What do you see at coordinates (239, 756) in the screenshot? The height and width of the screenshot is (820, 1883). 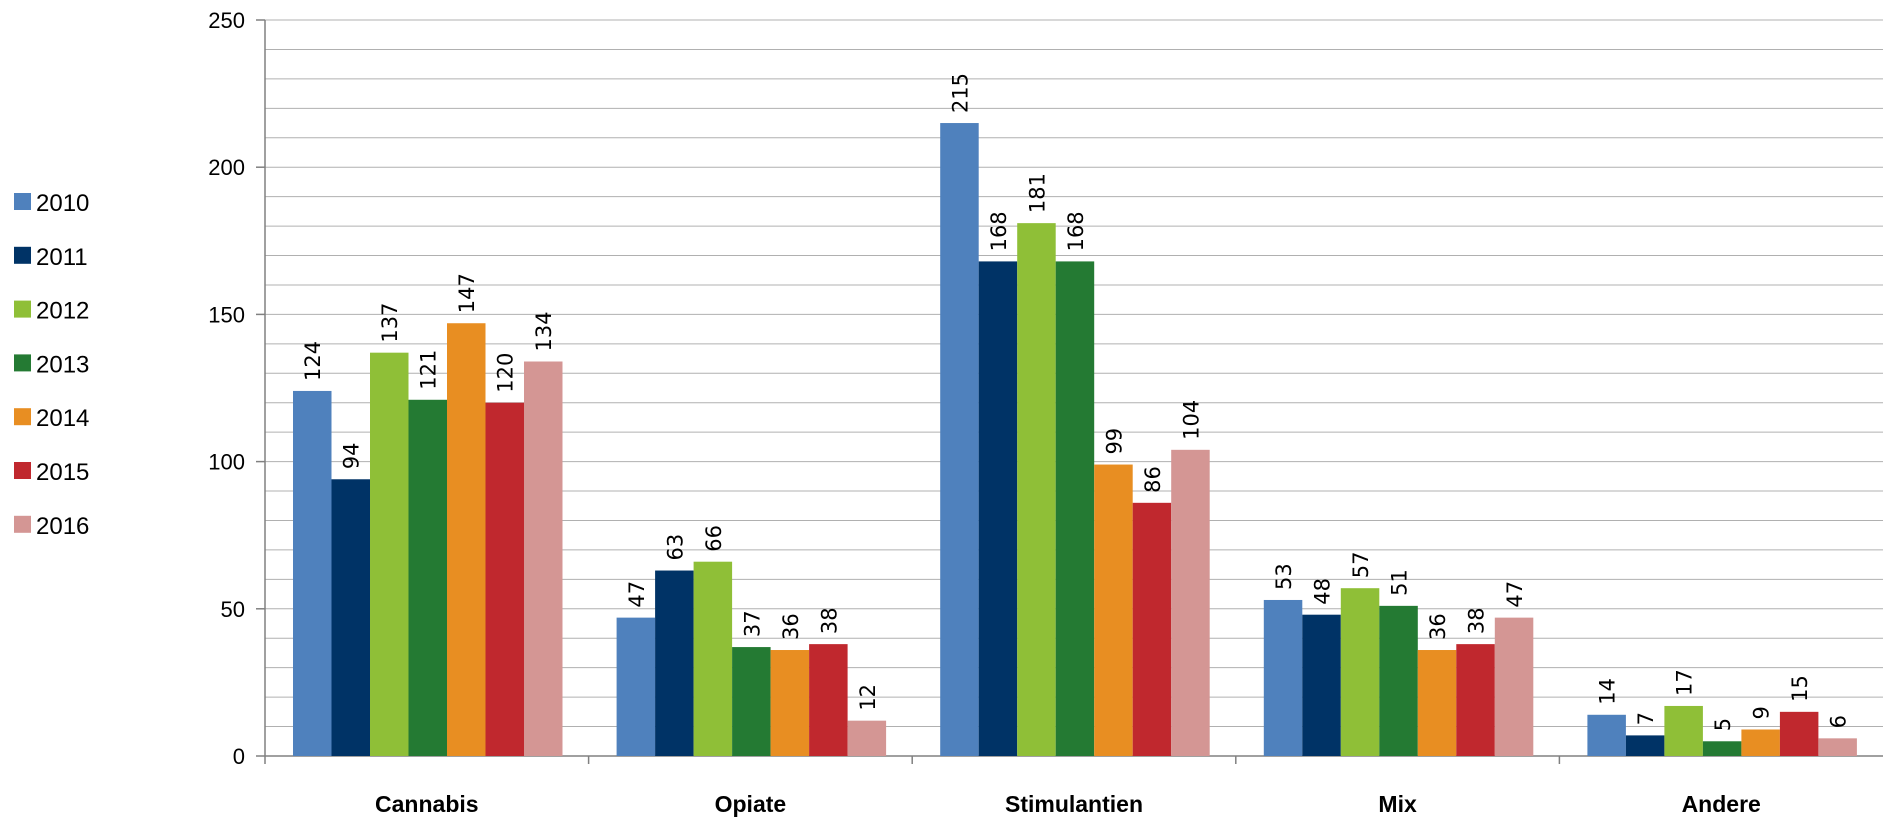 I see `y-tick-label: 0` at bounding box center [239, 756].